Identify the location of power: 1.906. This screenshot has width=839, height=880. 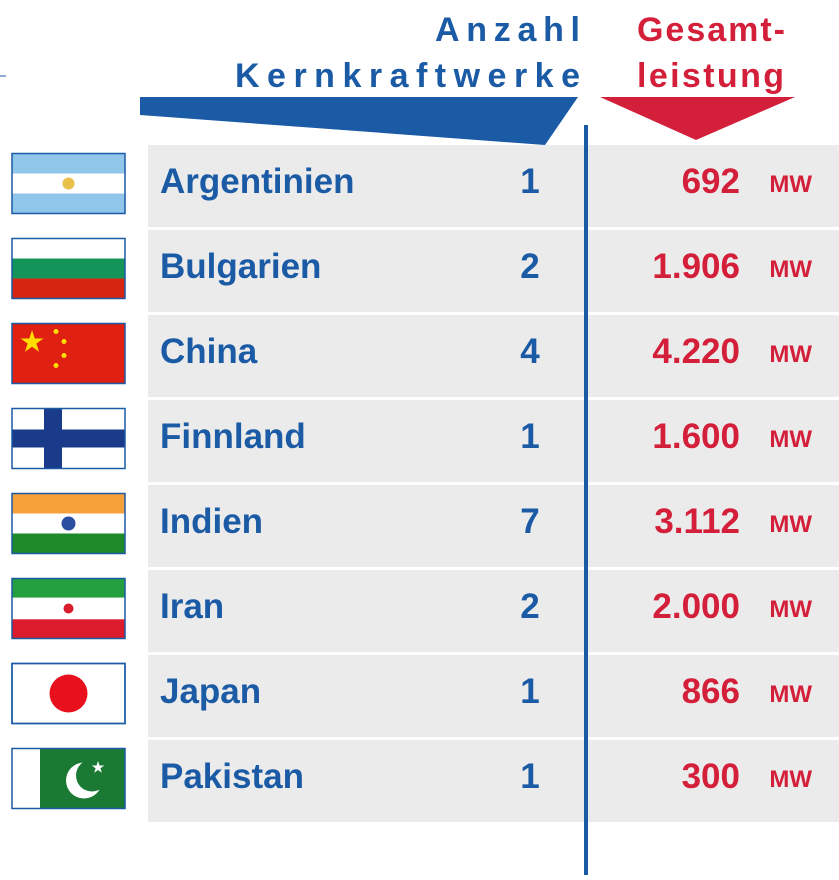
(696, 266).